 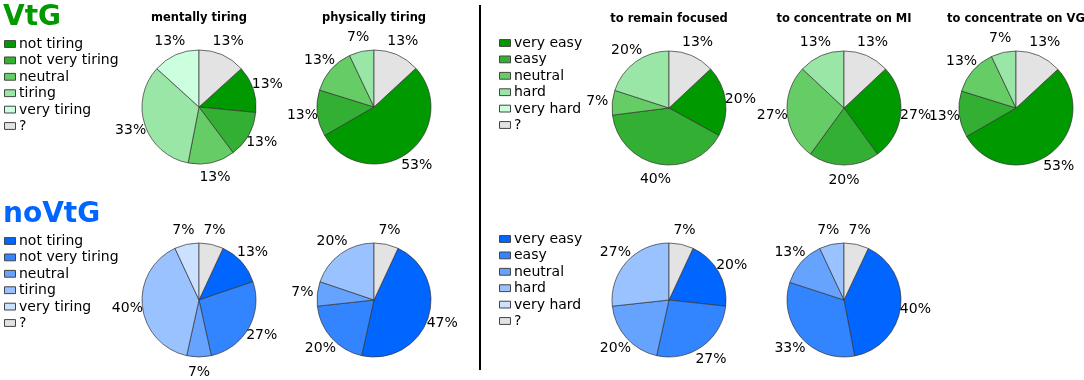 I want to click on chart-title: to concentrate on VG, so click(x=1015, y=18).